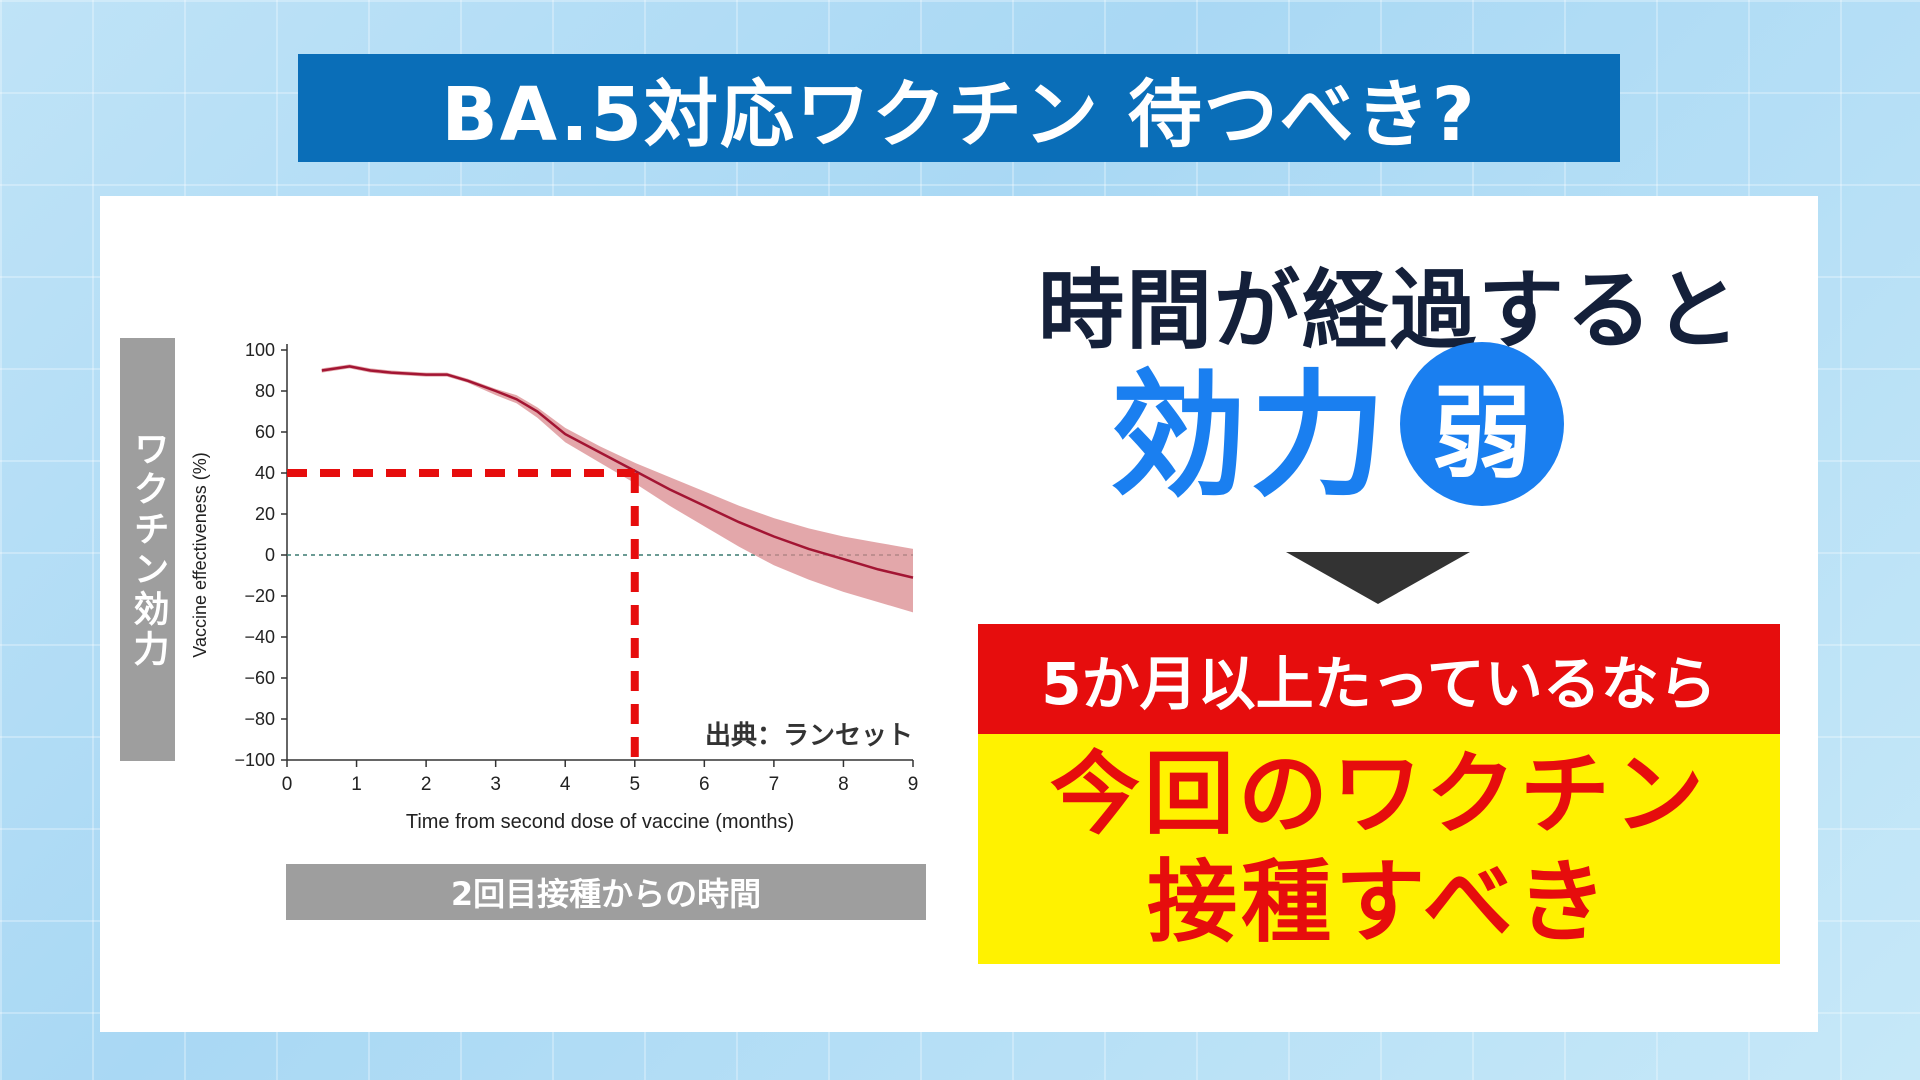 Image resolution: width=1920 pixels, height=1080 pixels. I want to click on x-tick-label: 7, so click(774, 784).